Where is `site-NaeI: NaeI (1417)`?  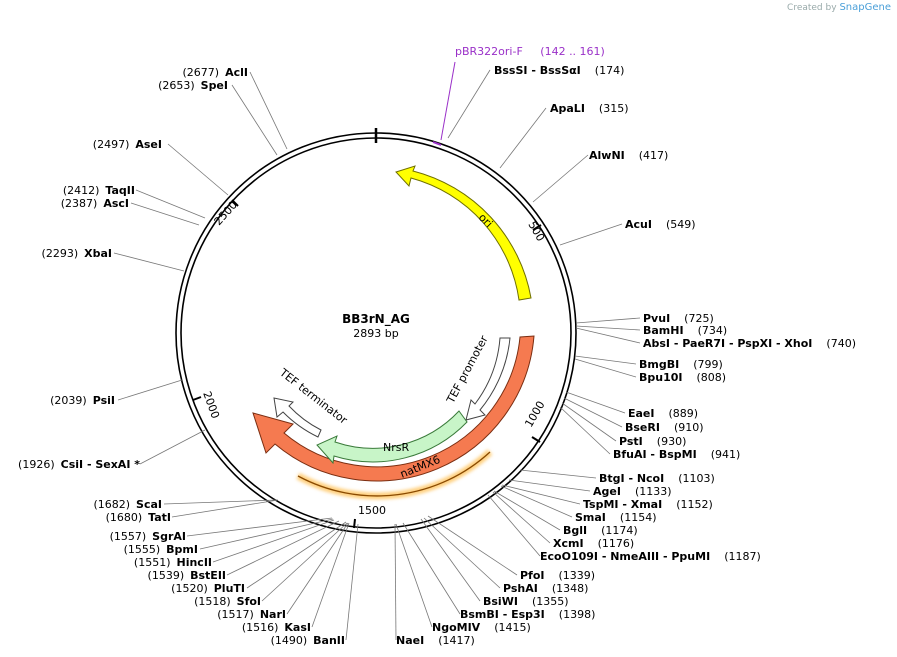
site-NaeI: NaeI (1417) is located at coordinates (435, 640).